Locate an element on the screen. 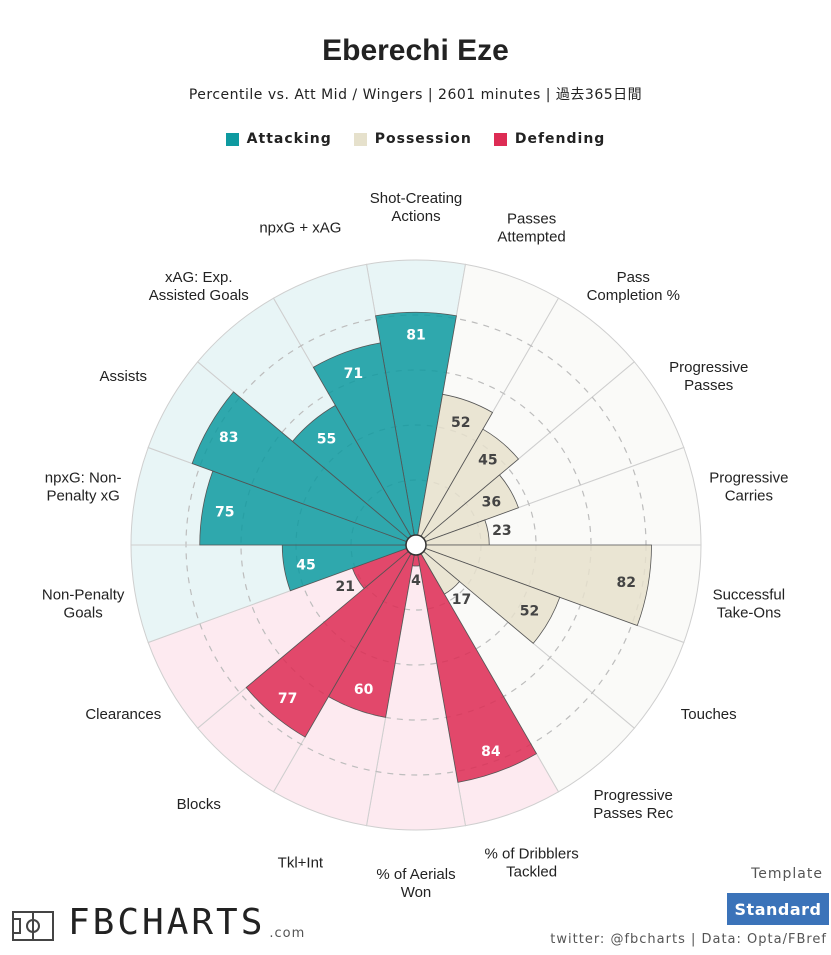 The image size is (831, 955). value-label: 82 is located at coordinates (626, 583).